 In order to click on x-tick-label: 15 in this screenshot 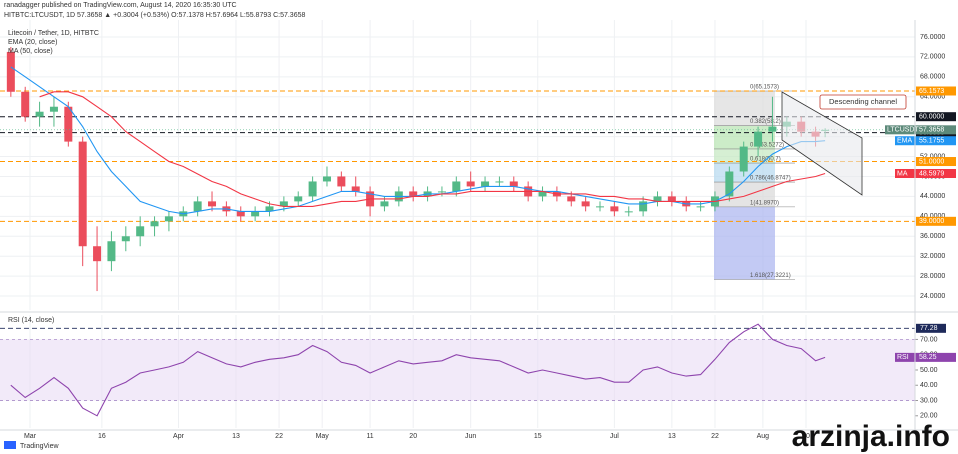, I will do `click(538, 436)`.